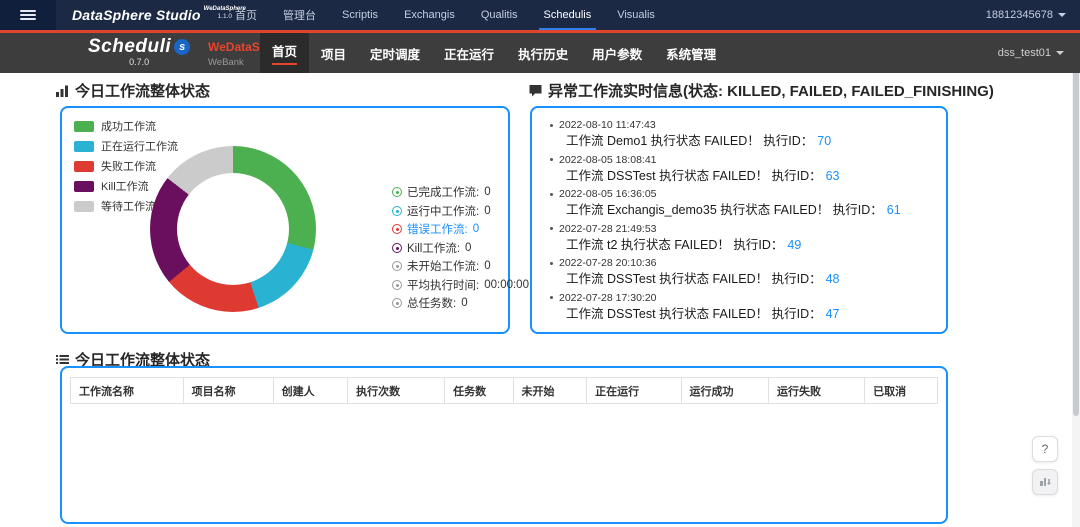  What do you see at coordinates (397, 390) in the screenshot?
I see `column-header-exec-count: 执行次数` at bounding box center [397, 390].